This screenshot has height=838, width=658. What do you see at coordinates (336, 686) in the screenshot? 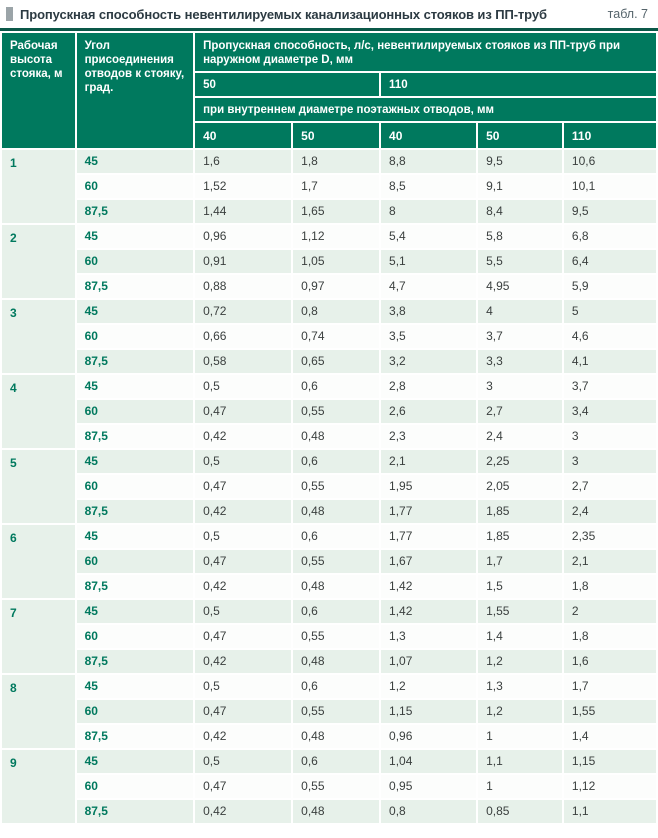
I see `value-cell: 0,6` at bounding box center [336, 686].